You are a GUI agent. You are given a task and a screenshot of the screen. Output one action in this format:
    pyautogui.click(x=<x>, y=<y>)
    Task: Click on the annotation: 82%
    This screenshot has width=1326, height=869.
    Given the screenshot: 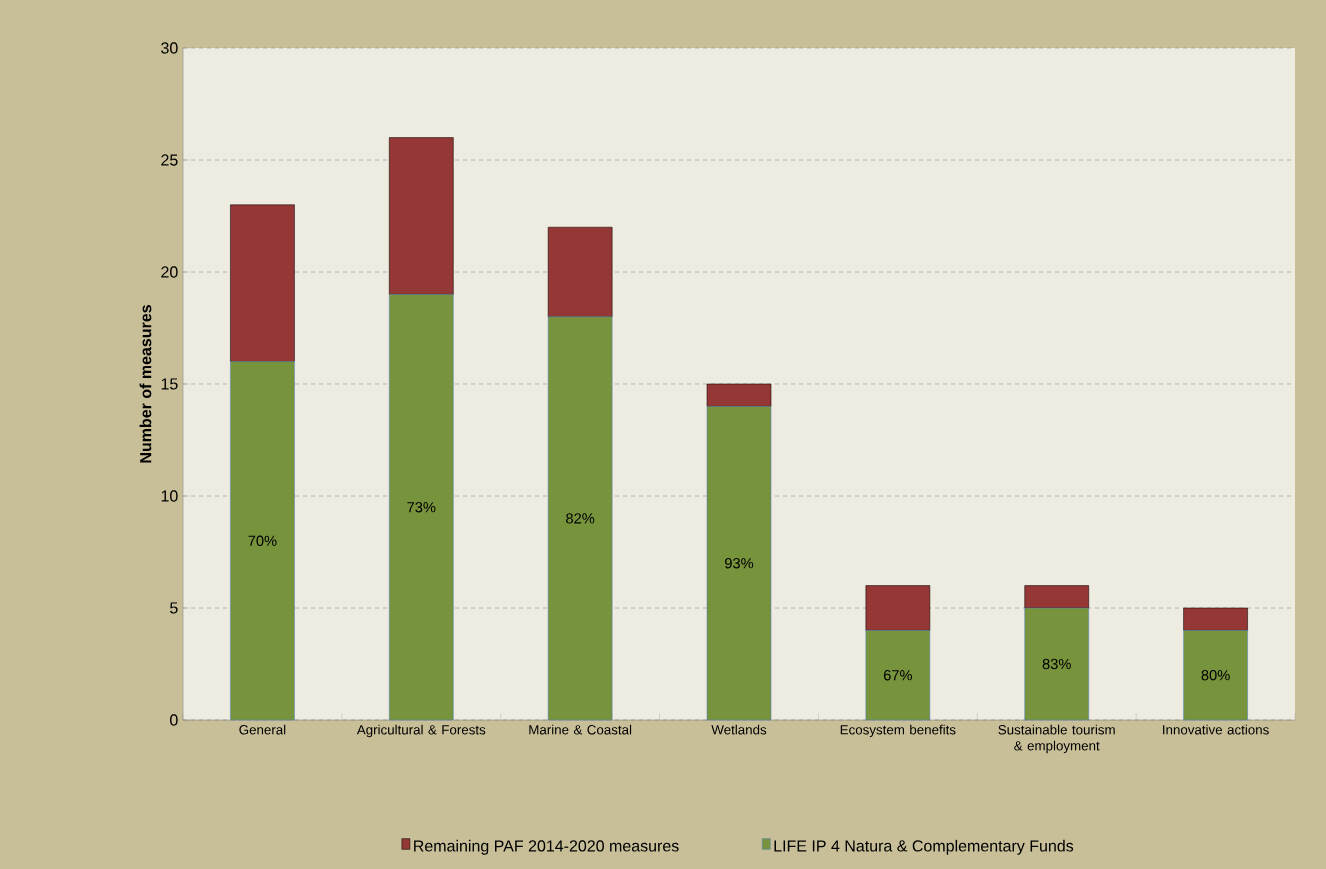 What is the action you would take?
    pyautogui.click(x=580, y=518)
    